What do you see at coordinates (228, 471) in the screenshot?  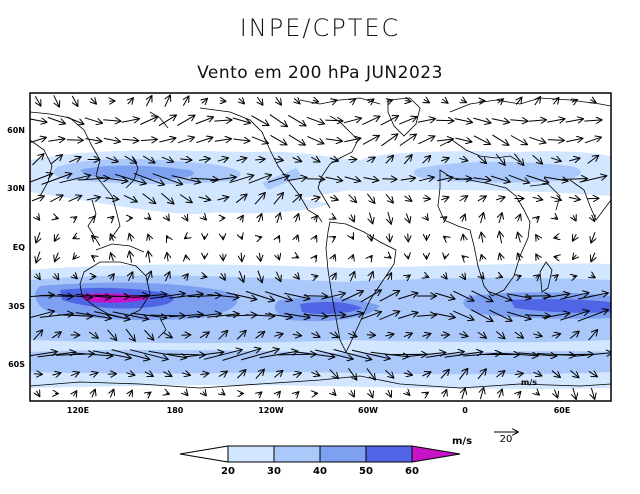 I see `colorbar-tick-20: 20` at bounding box center [228, 471].